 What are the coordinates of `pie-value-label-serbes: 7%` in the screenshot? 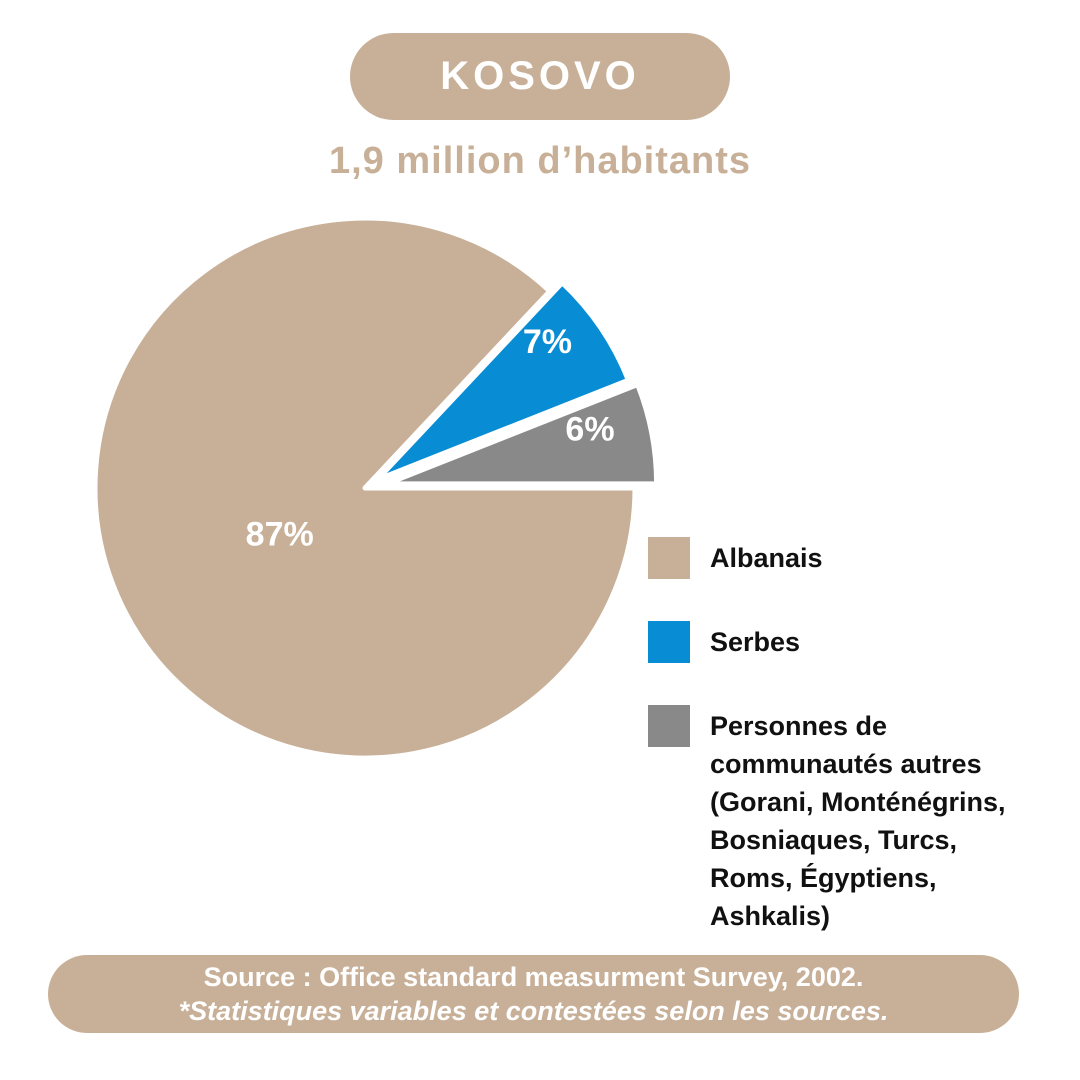 It's located at (547, 342).